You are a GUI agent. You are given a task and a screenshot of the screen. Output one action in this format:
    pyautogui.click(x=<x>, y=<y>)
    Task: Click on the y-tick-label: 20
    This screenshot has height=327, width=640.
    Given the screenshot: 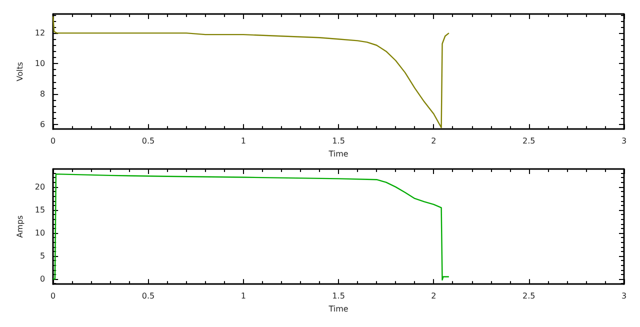 What is the action you would take?
    pyautogui.click(x=40, y=187)
    